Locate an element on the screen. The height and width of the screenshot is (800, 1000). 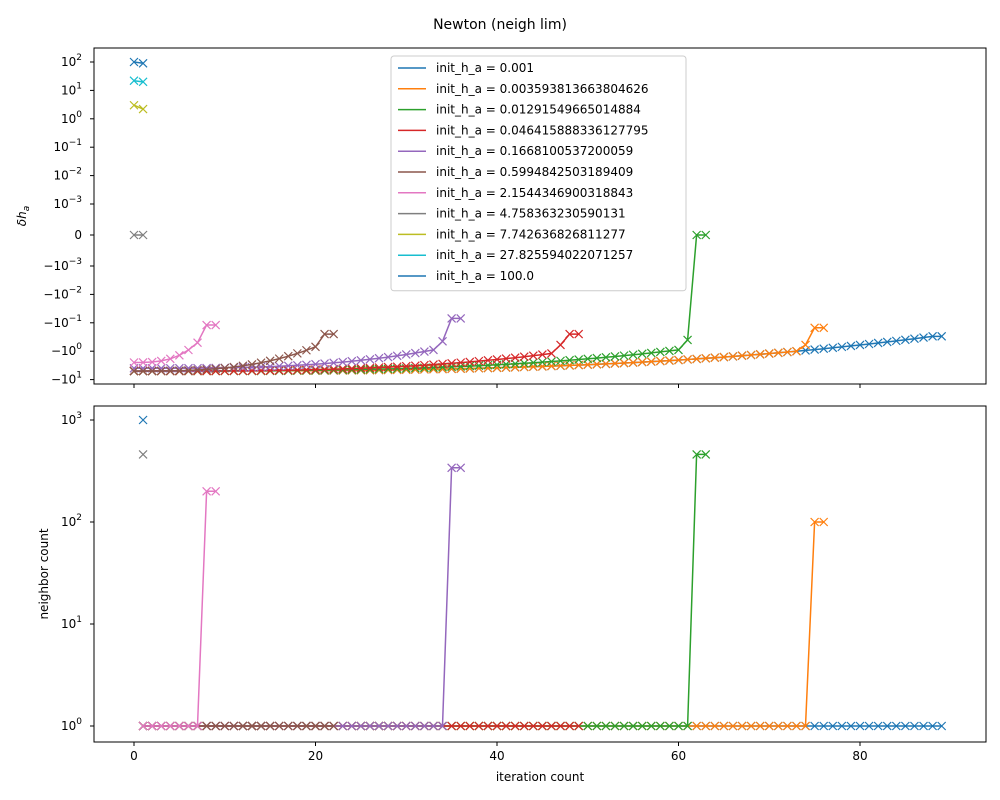
y-tick-label: 10⁰ is located at coordinates (71, 725).